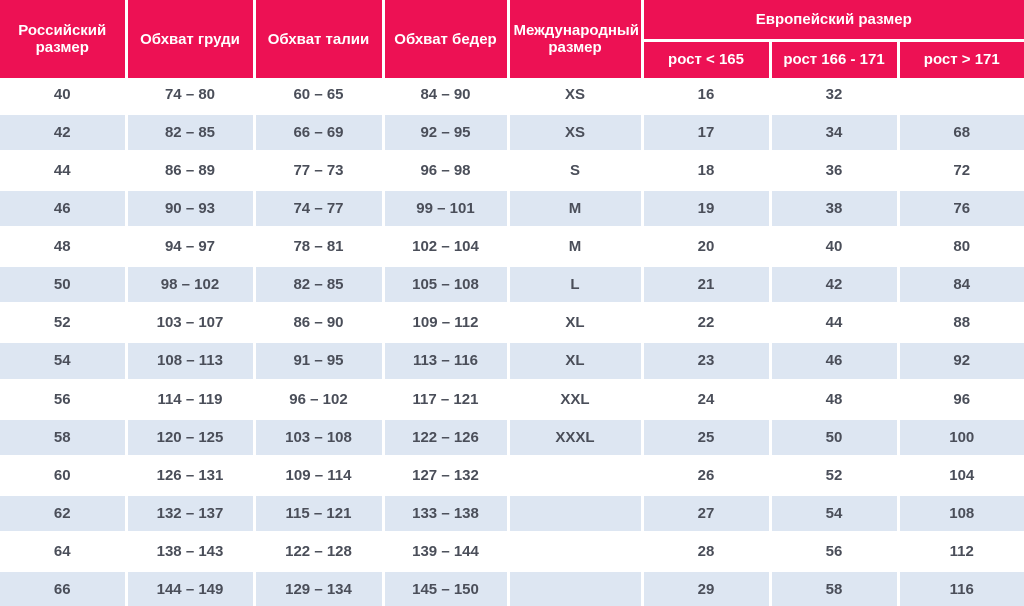  What do you see at coordinates (961, 247) in the screenshot?
I see `table-cell: 80` at bounding box center [961, 247].